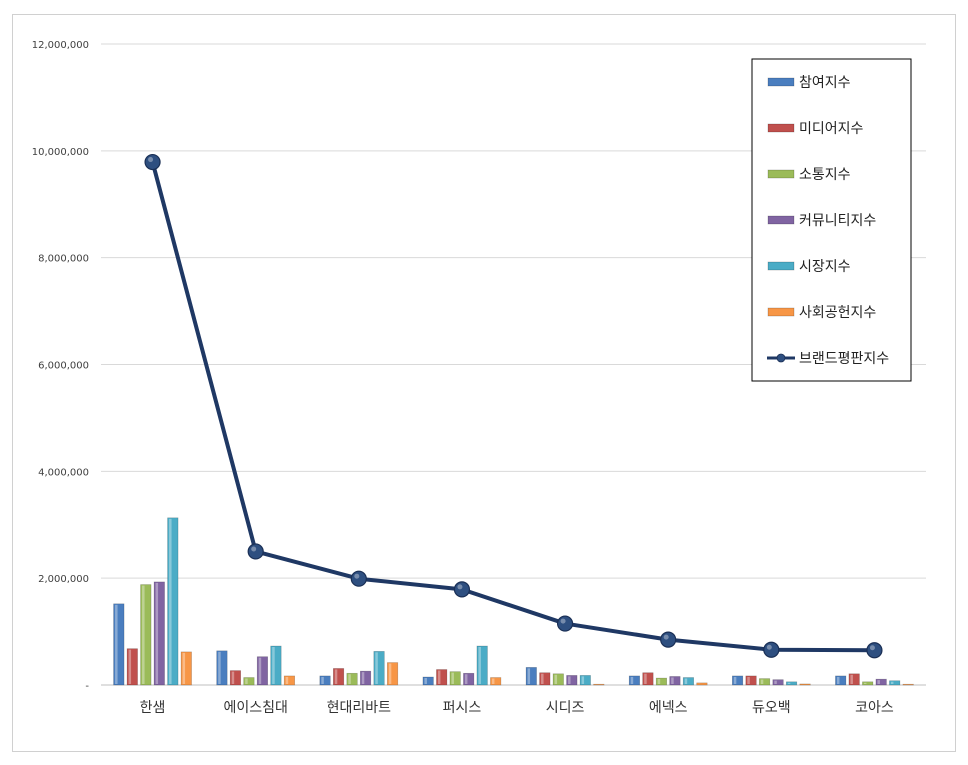  Describe the element at coordinates (765, 682) in the screenshot. I see `bar-소통지수-듀오백` at that location.